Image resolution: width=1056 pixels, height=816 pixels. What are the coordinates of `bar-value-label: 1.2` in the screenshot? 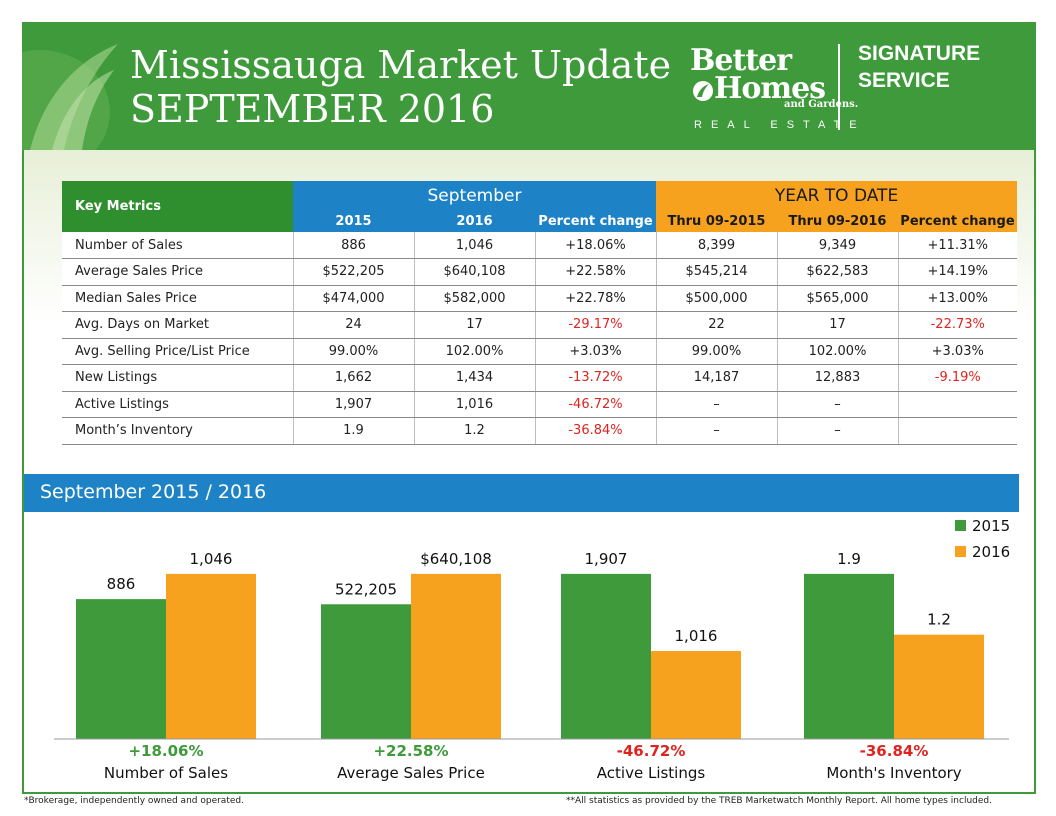 It's located at (939, 620).